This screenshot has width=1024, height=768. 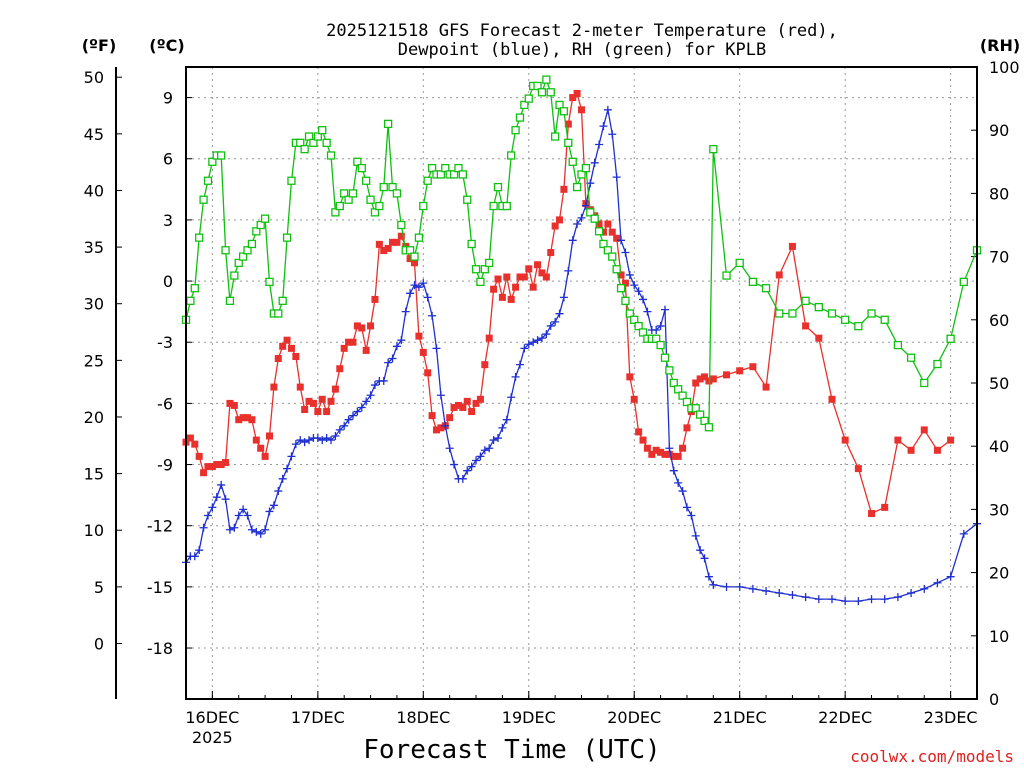 I want to click on date-tick-label: 17DEC, so click(x=318, y=717).